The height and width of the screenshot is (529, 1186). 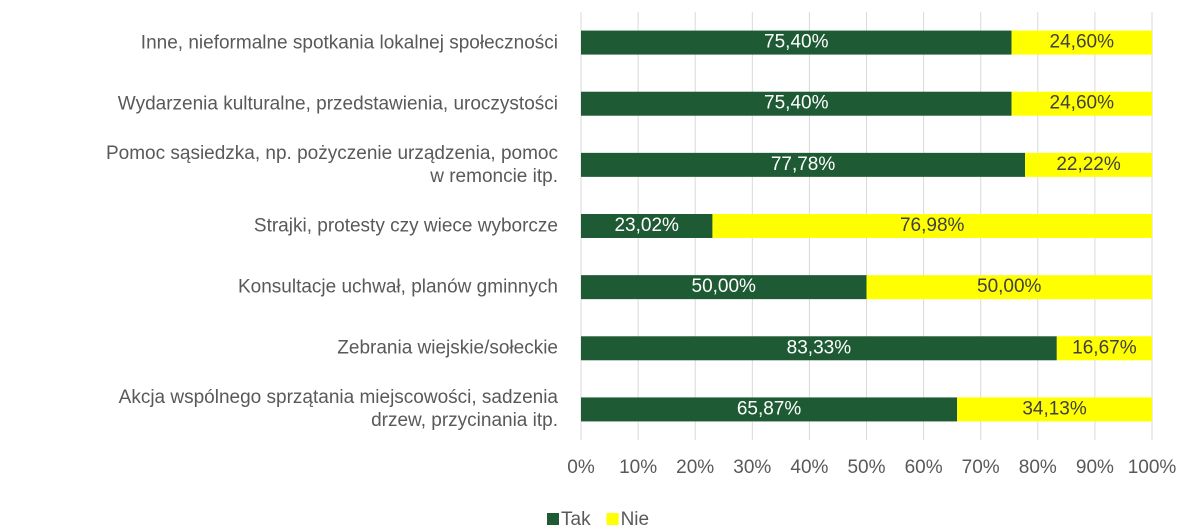 What do you see at coordinates (924, 467) in the screenshot?
I see `x-tick-label: 60%` at bounding box center [924, 467].